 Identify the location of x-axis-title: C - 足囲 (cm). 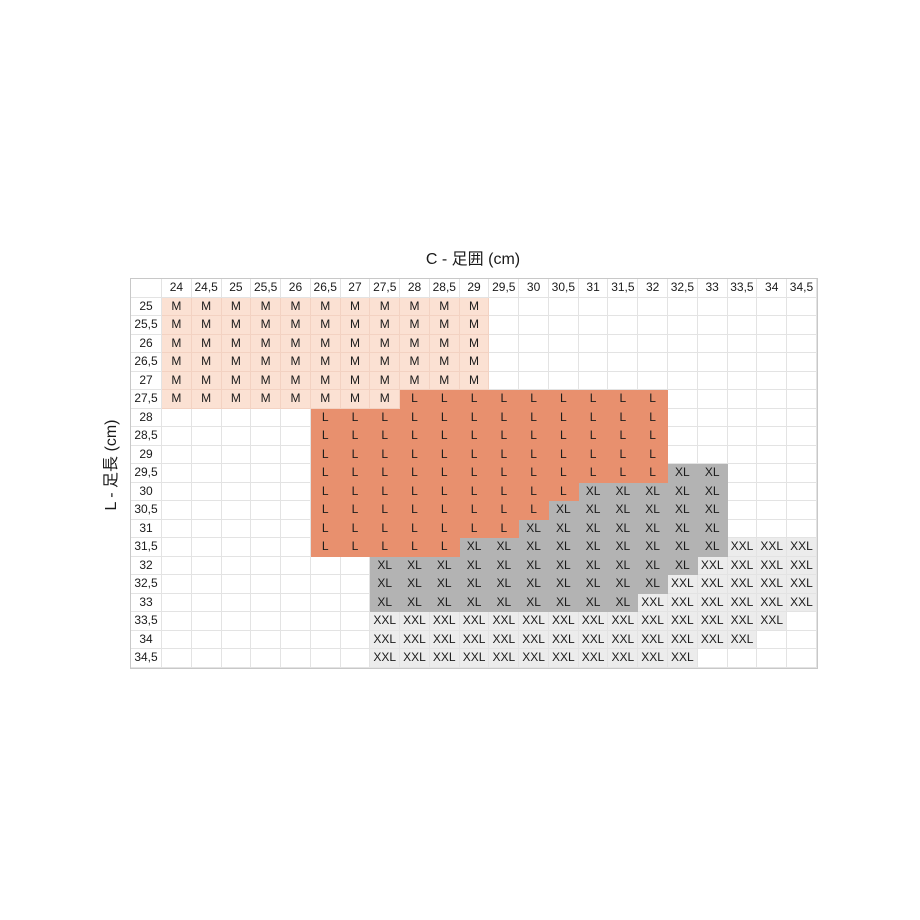
(473, 259).